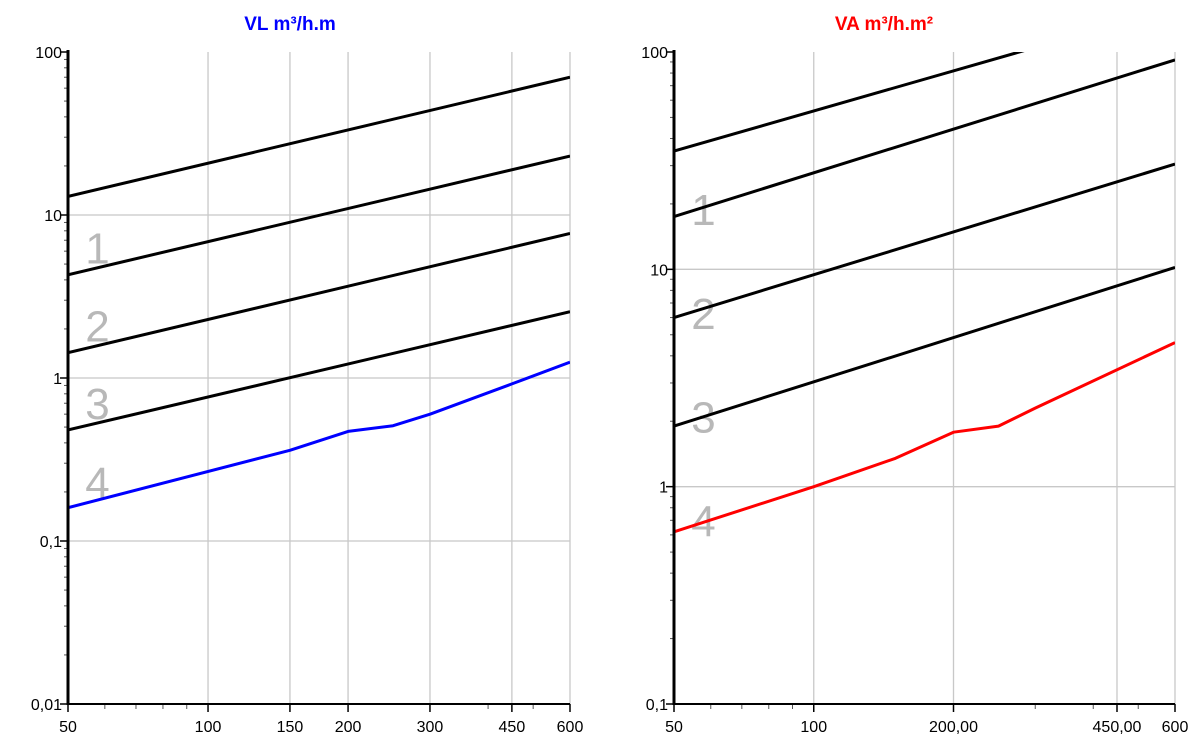 Image resolution: width=1204 pixels, height=744 pixels. What do you see at coordinates (512, 727) in the screenshot?
I see `x-tick-label: 450` at bounding box center [512, 727].